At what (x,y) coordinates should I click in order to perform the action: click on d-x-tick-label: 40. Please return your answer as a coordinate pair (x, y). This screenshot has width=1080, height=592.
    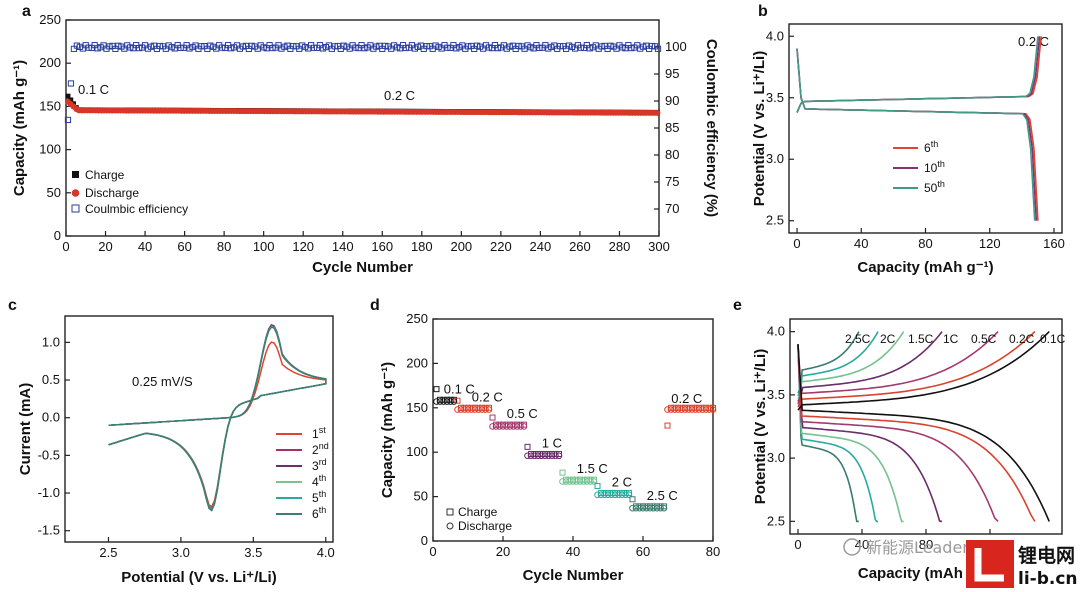
    Looking at the image, I should click on (573, 551).